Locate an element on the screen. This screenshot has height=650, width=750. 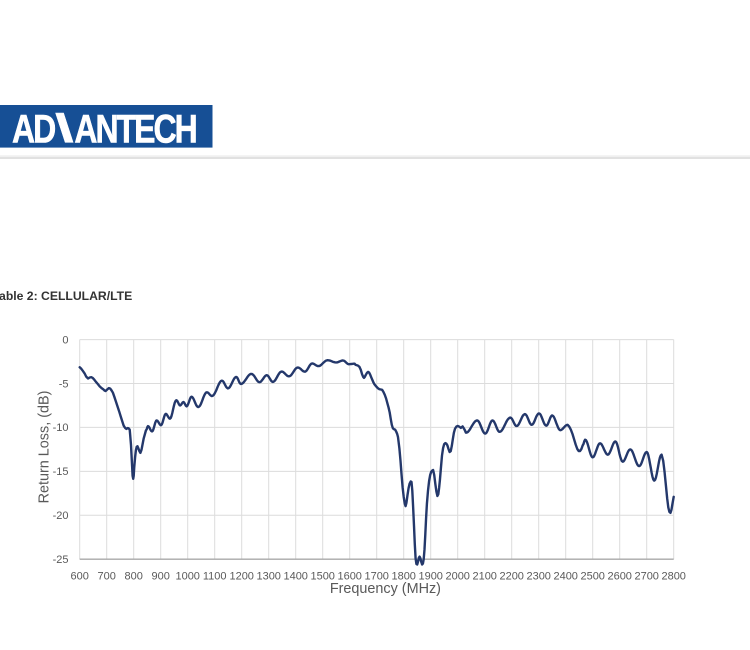
svg-text: 1900 is located at coordinates (430, 577).